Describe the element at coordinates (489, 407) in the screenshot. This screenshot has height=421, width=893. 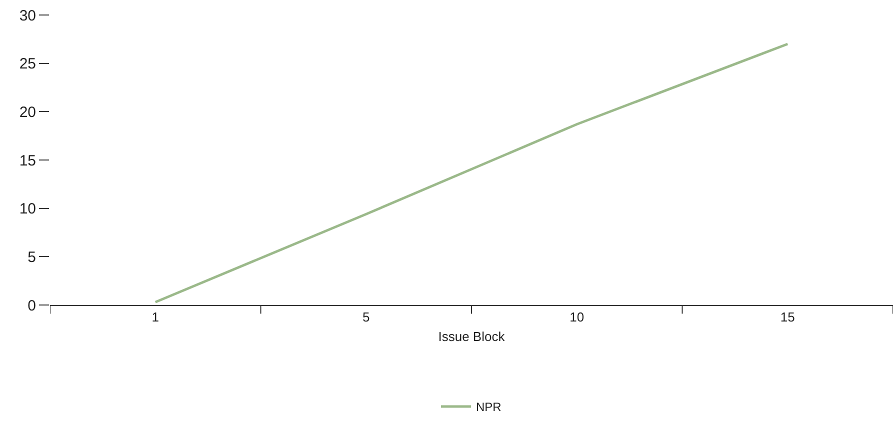
I see `legend-label: NPR` at that location.